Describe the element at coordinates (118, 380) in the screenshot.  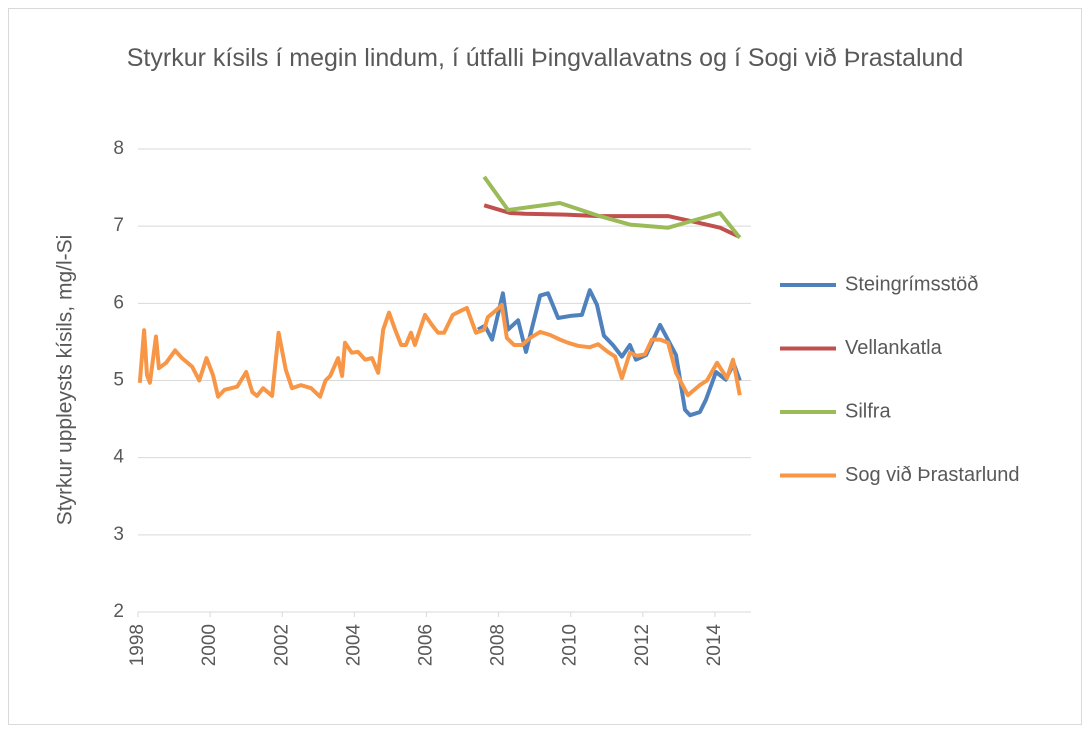
I see `y-tick-label: 5` at that location.